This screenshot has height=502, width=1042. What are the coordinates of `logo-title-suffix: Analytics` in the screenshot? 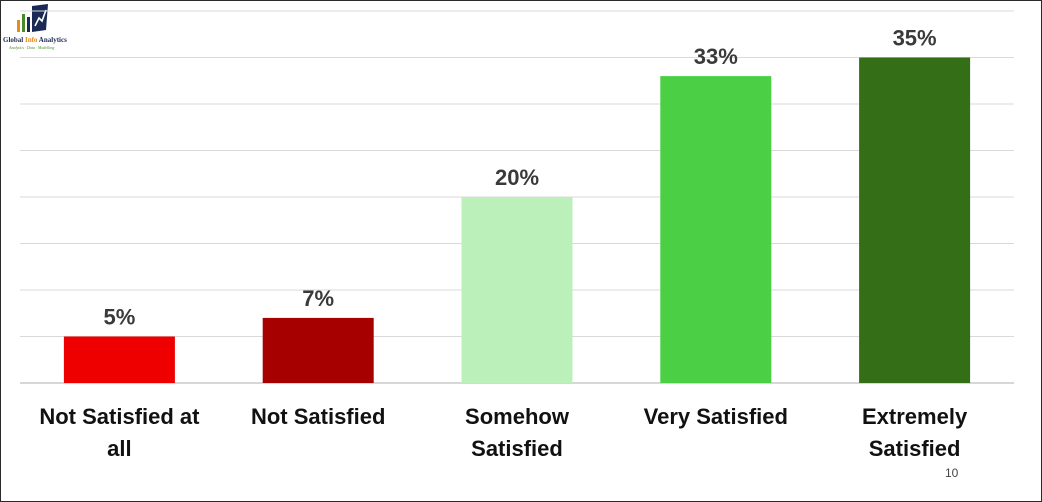 It's located at (52, 40).